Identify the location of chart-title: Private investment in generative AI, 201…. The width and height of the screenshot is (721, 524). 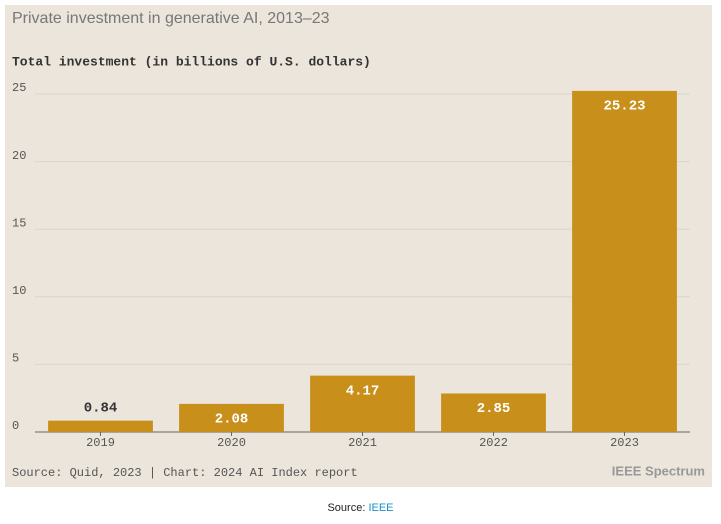
(171, 18).